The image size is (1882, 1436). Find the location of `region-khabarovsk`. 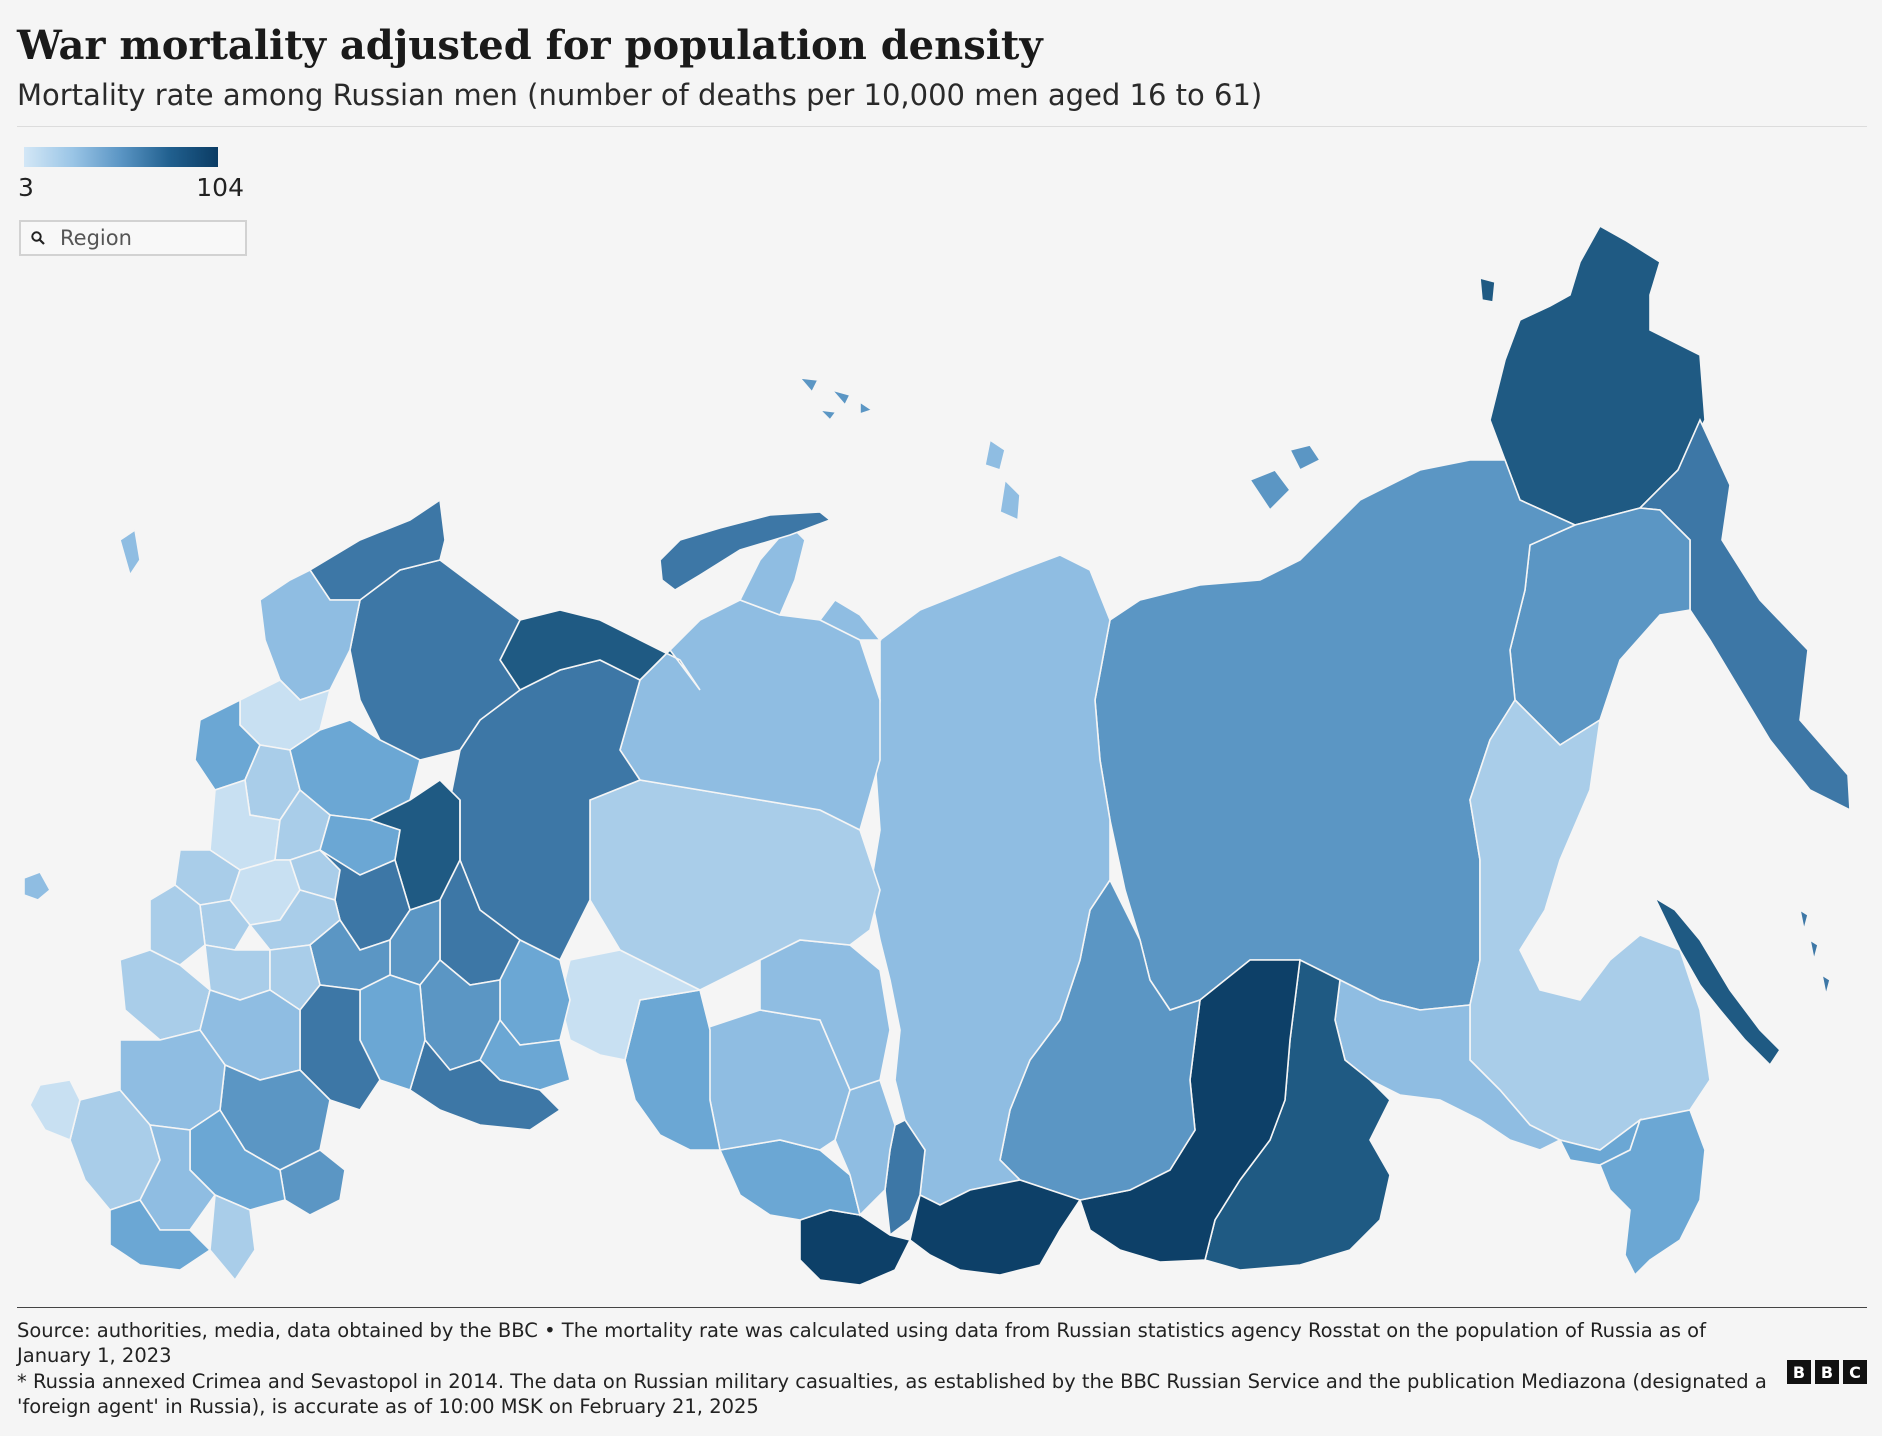

region-khabarovsk is located at coordinates (1590, 924).